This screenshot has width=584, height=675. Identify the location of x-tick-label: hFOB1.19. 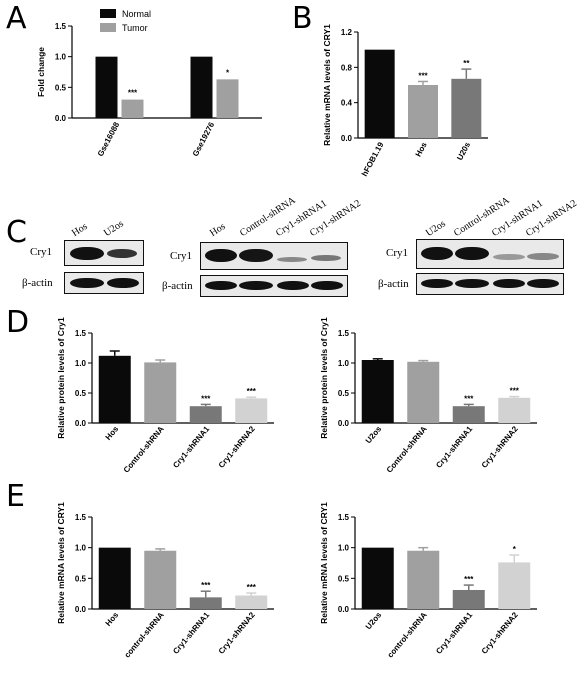
(373, 159).